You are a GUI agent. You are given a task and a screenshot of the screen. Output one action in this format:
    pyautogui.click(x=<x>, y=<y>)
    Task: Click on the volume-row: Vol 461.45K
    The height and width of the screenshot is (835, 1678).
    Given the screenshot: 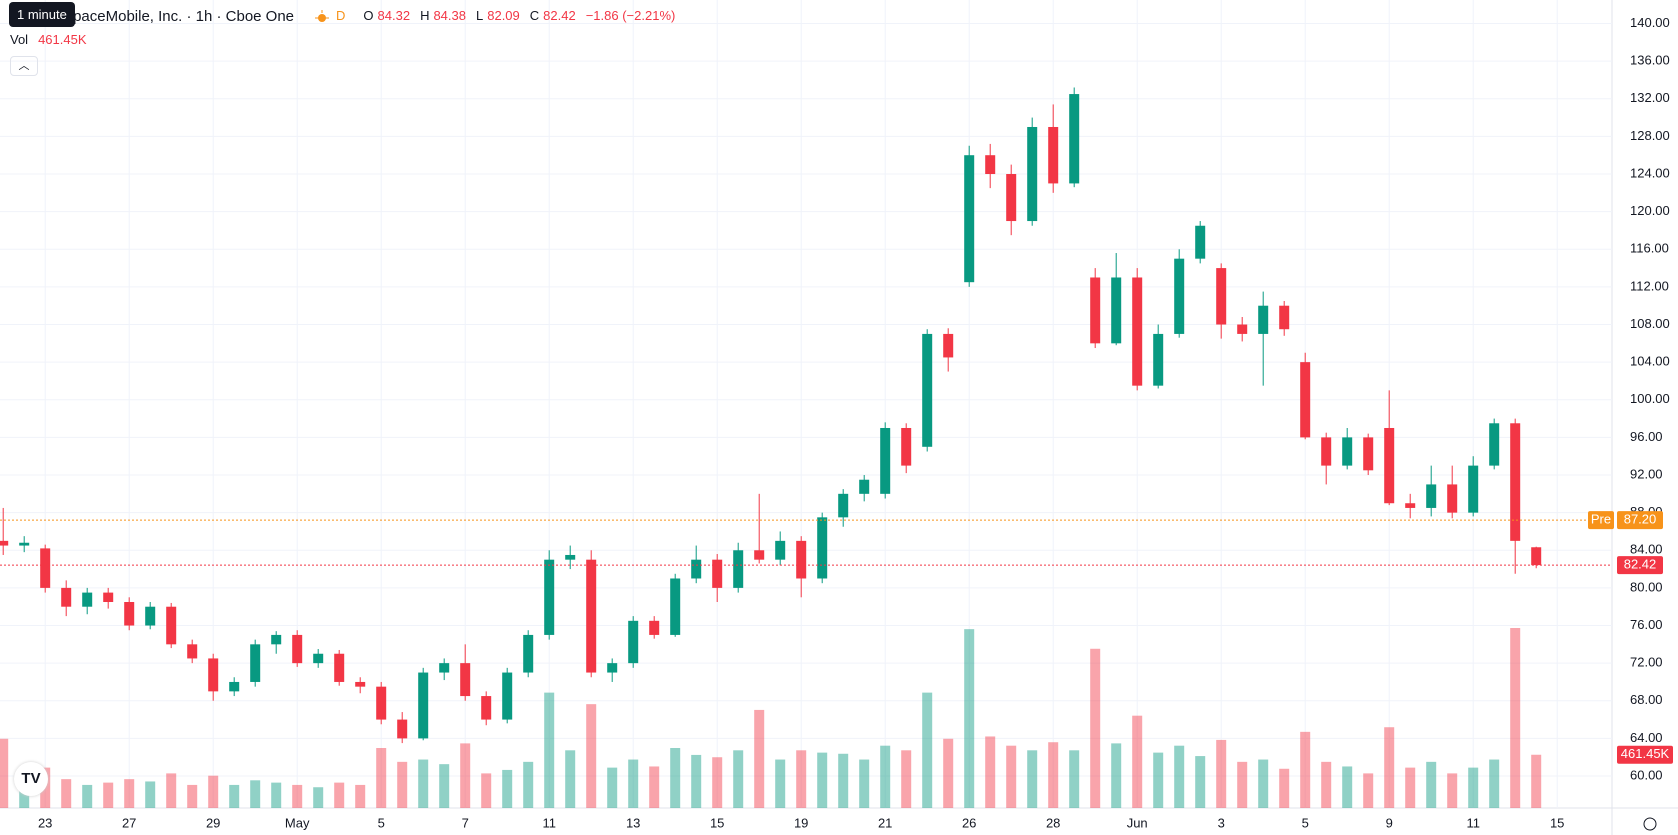 What is the action you would take?
    pyautogui.click(x=48, y=39)
    